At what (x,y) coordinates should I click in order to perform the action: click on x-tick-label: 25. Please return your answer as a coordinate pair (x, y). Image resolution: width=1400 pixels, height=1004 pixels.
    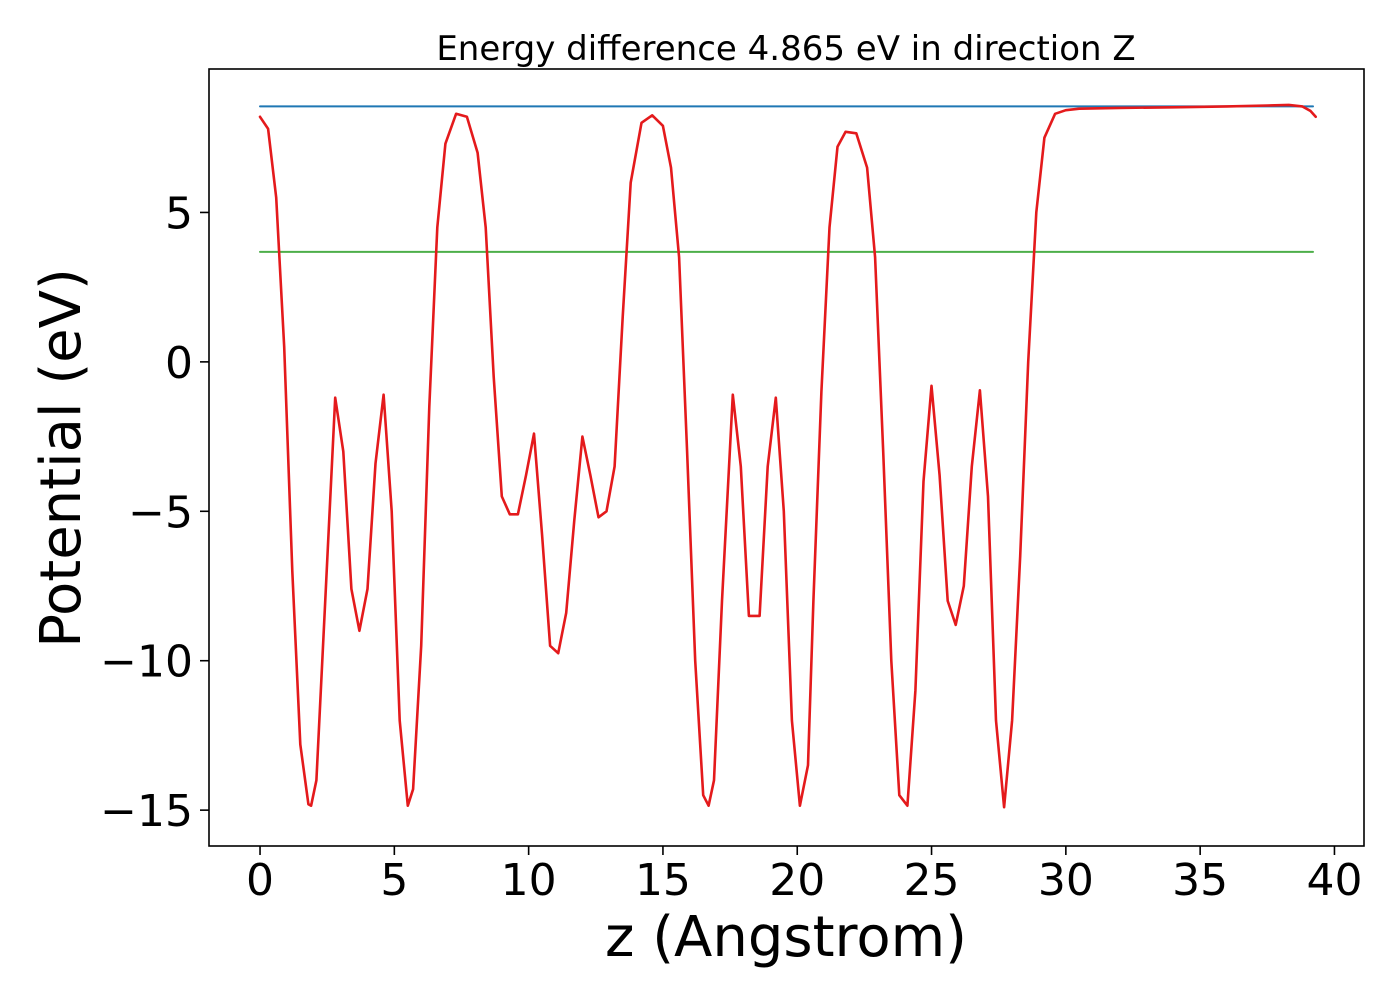
    Looking at the image, I should click on (932, 880).